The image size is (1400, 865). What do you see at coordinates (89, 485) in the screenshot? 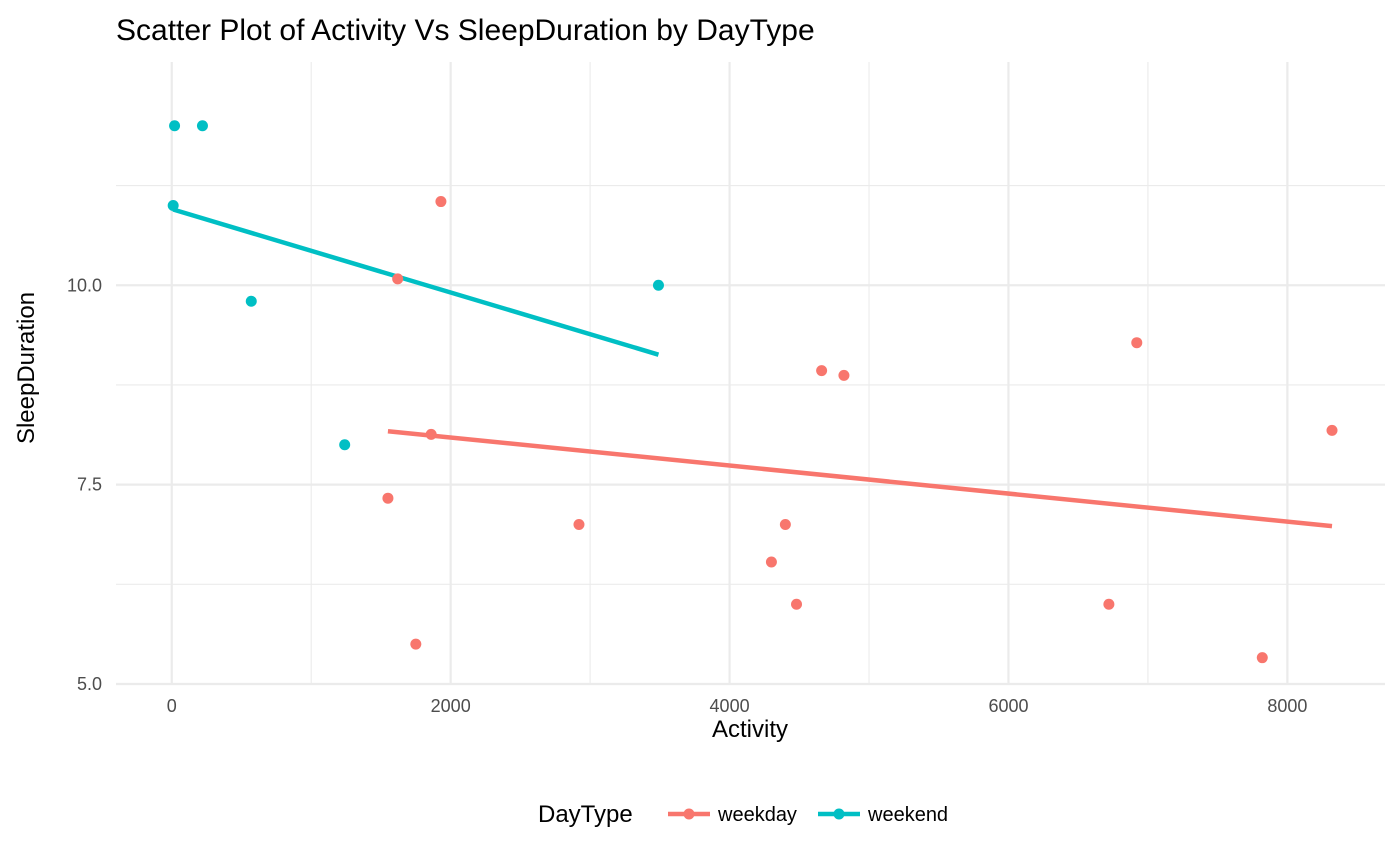
I see `y-tick-label: 7.5` at bounding box center [89, 485].